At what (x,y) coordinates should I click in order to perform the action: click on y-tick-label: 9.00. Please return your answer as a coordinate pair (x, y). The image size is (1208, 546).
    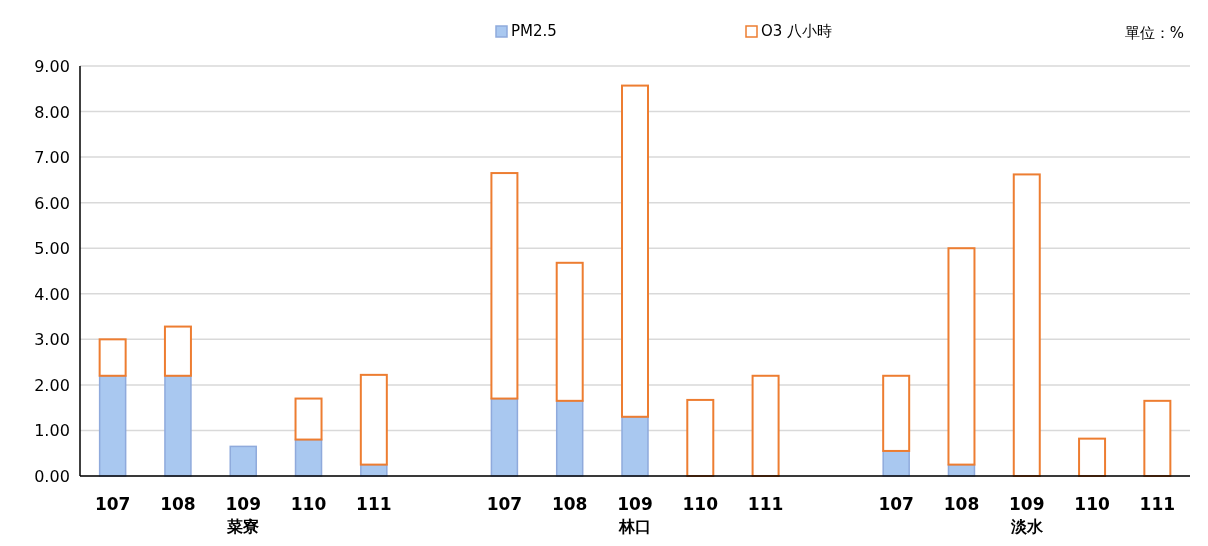
    Looking at the image, I should click on (52, 66).